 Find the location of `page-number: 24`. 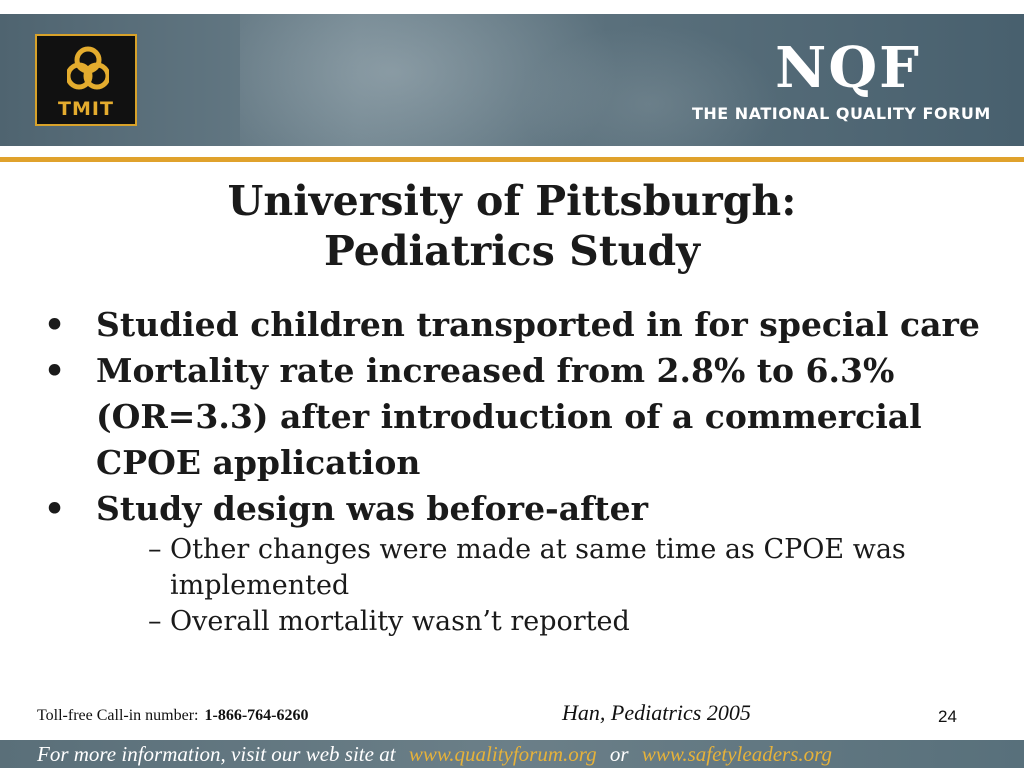

page-number: 24 is located at coordinates (947, 716).